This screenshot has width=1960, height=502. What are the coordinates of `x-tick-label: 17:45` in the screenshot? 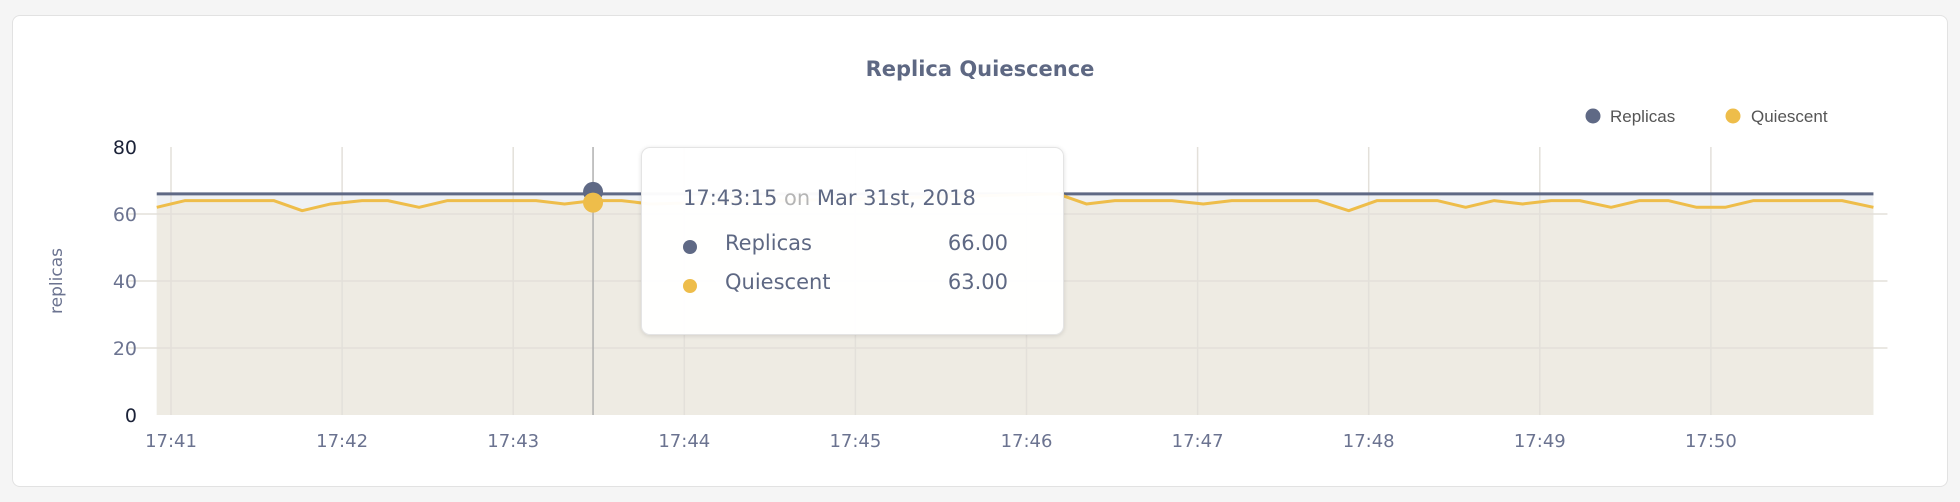 It's located at (855, 441).